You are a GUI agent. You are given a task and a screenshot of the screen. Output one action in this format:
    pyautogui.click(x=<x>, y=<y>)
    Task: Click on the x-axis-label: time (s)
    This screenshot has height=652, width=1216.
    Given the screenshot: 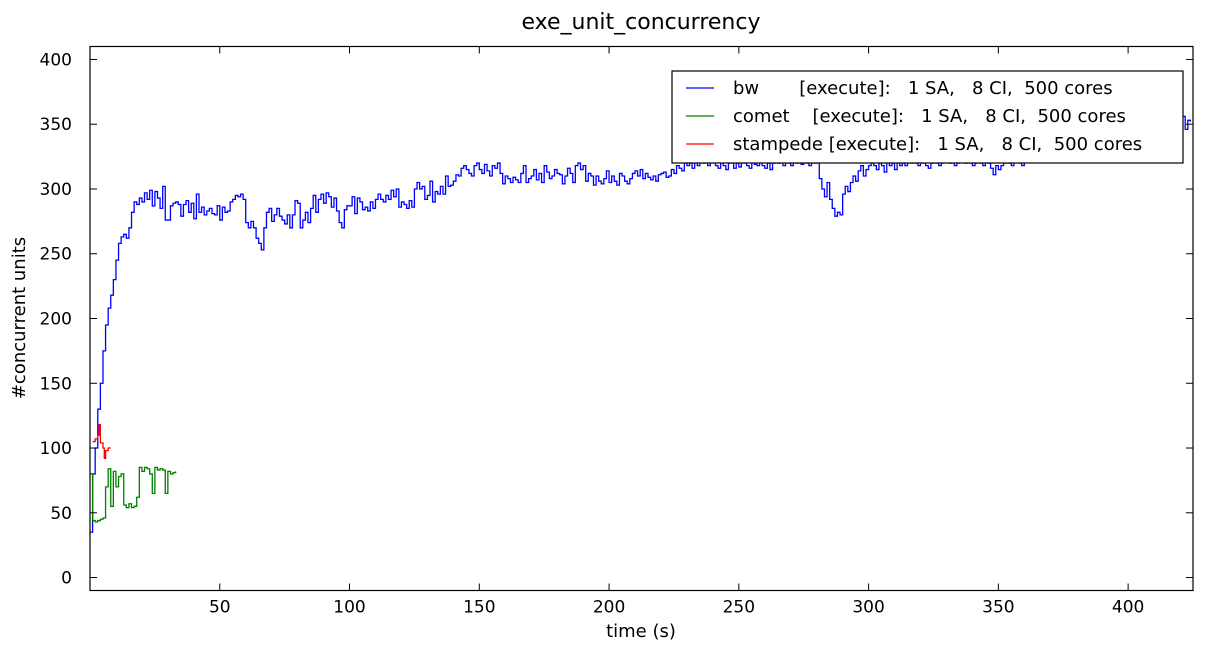 What is the action you would take?
    pyautogui.click(x=641, y=631)
    